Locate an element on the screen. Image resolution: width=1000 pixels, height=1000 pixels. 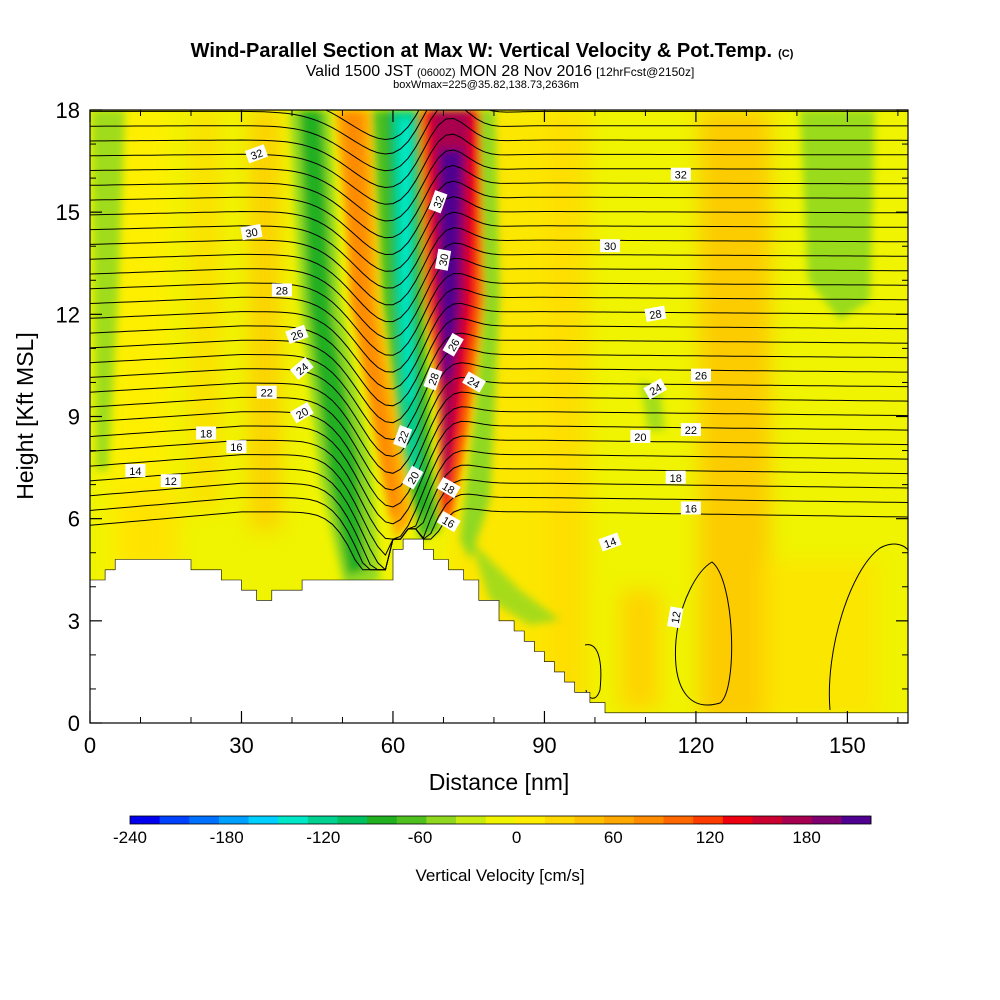
x-tick-label: 120 is located at coordinates (696, 745).